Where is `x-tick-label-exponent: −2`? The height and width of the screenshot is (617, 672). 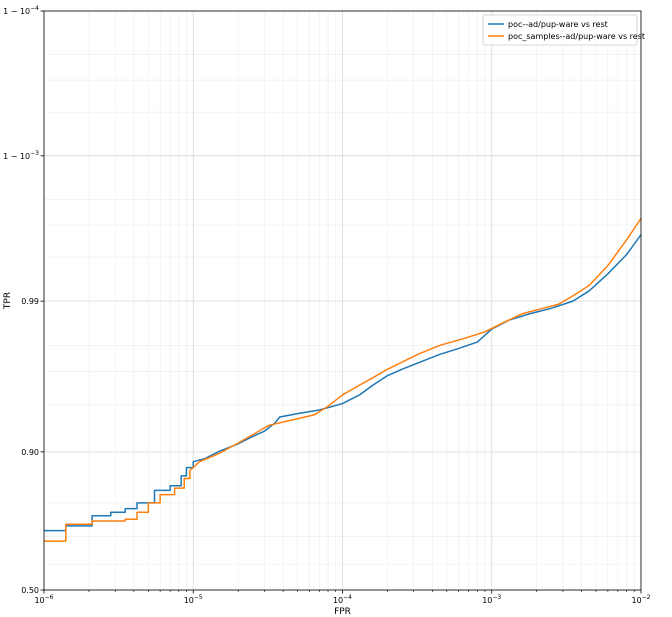
x-tick-label-exponent: −2 is located at coordinates (646, 597).